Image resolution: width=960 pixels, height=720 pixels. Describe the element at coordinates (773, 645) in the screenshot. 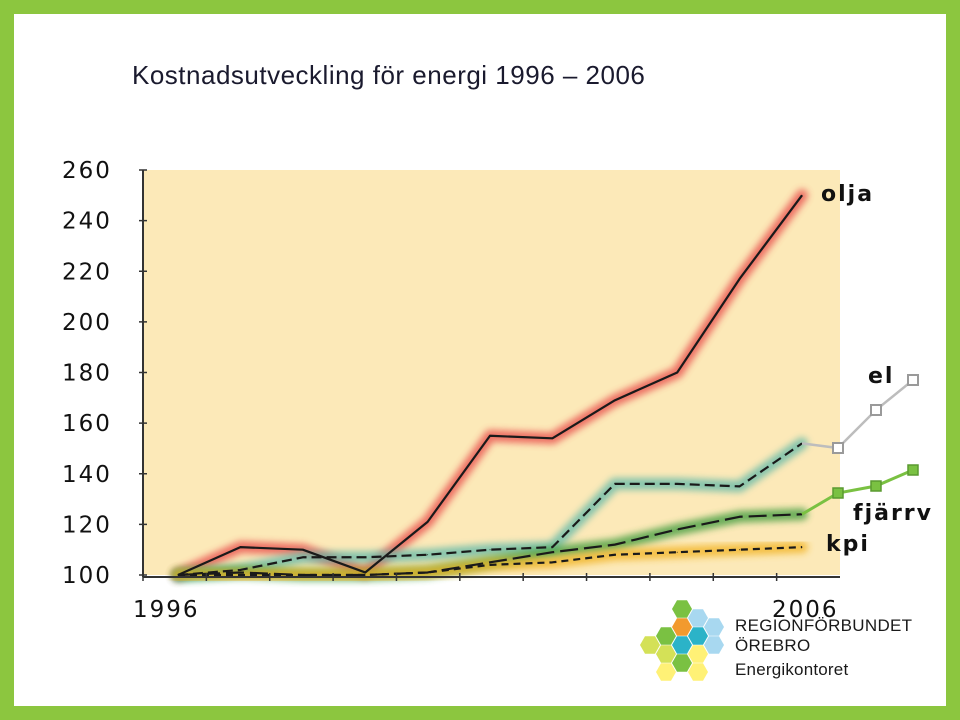

I see `logo-name-line2: ÖREBRO` at that location.